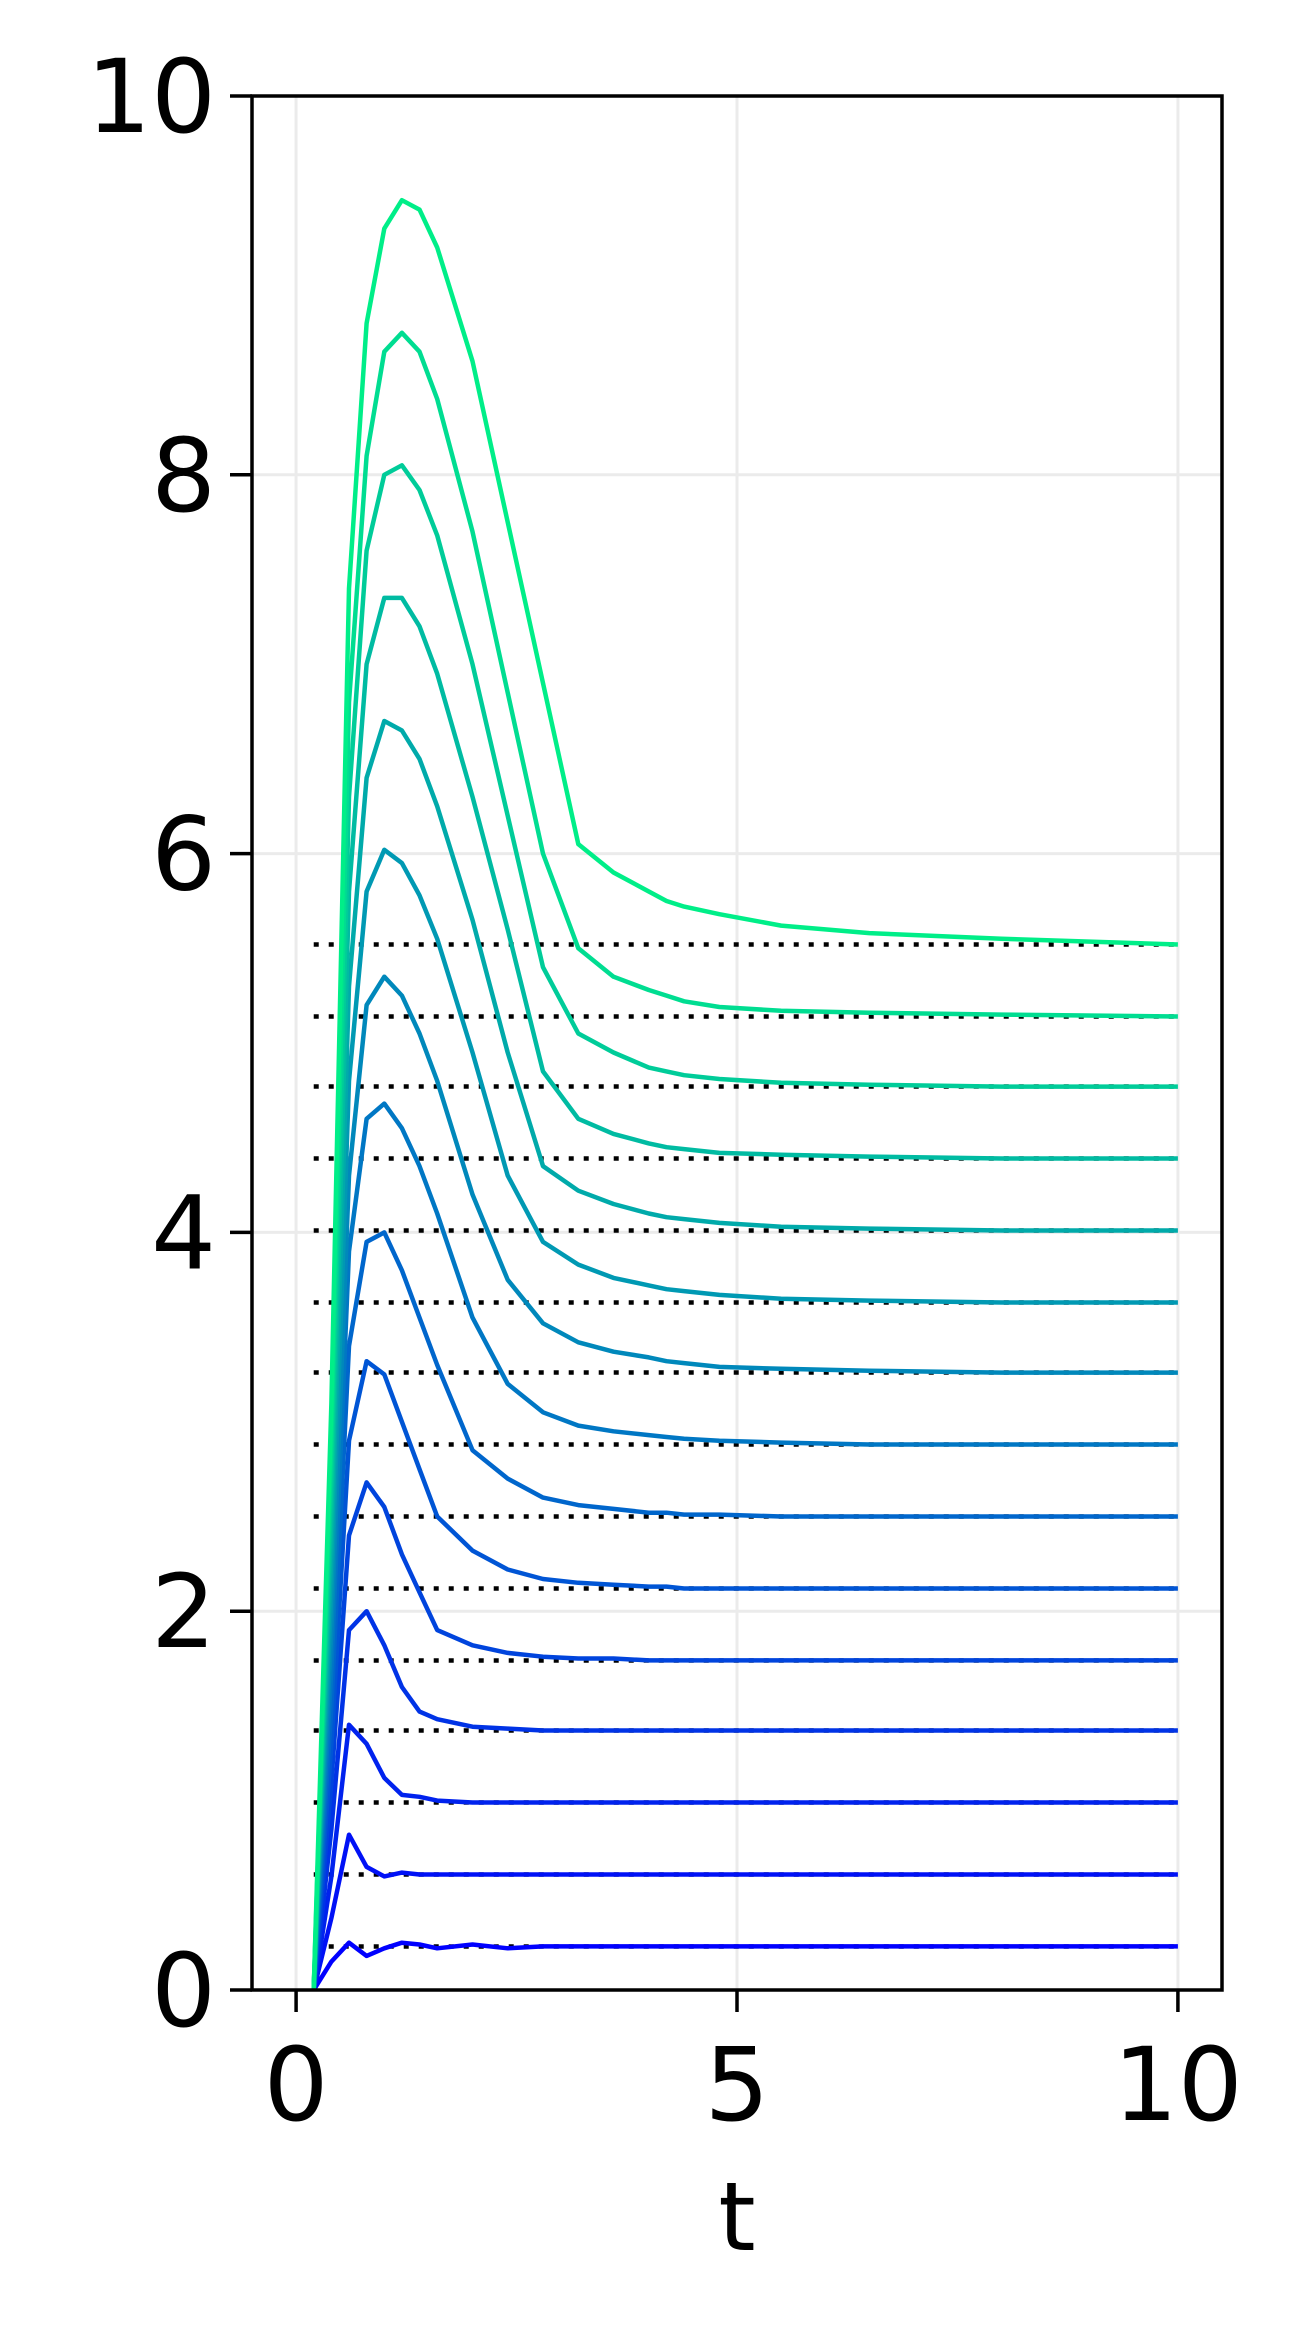 The image size is (1302, 2341). Describe the element at coordinates (151, 97) in the screenshot. I see `y-tick-label-5: 10` at that location.